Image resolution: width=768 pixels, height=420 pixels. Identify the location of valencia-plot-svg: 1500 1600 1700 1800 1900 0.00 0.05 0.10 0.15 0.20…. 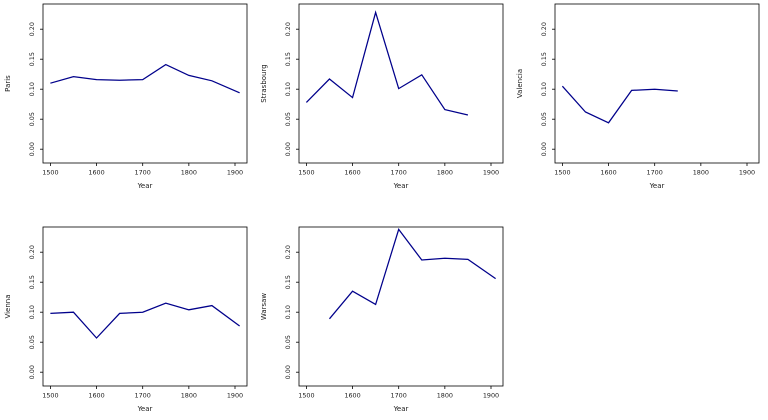
(638, 96).